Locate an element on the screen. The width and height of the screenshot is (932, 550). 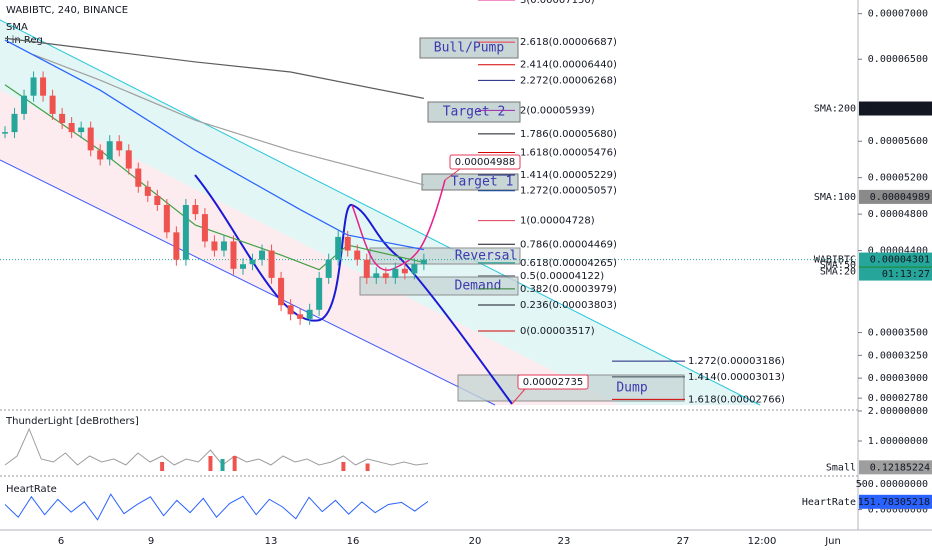
price-tag-name: WABIBTC is located at coordinates (835, 260).